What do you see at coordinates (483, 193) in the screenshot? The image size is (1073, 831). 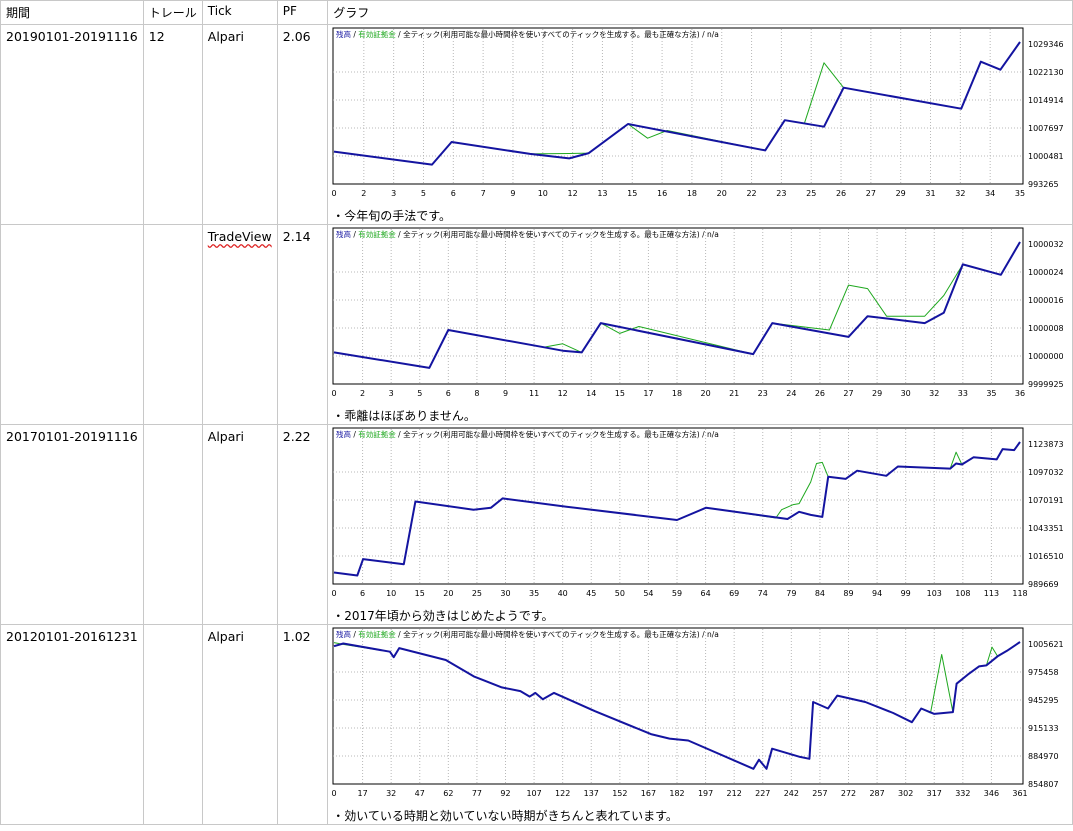 I see `x-tick-label: 7` at bounding box center [483, 193].